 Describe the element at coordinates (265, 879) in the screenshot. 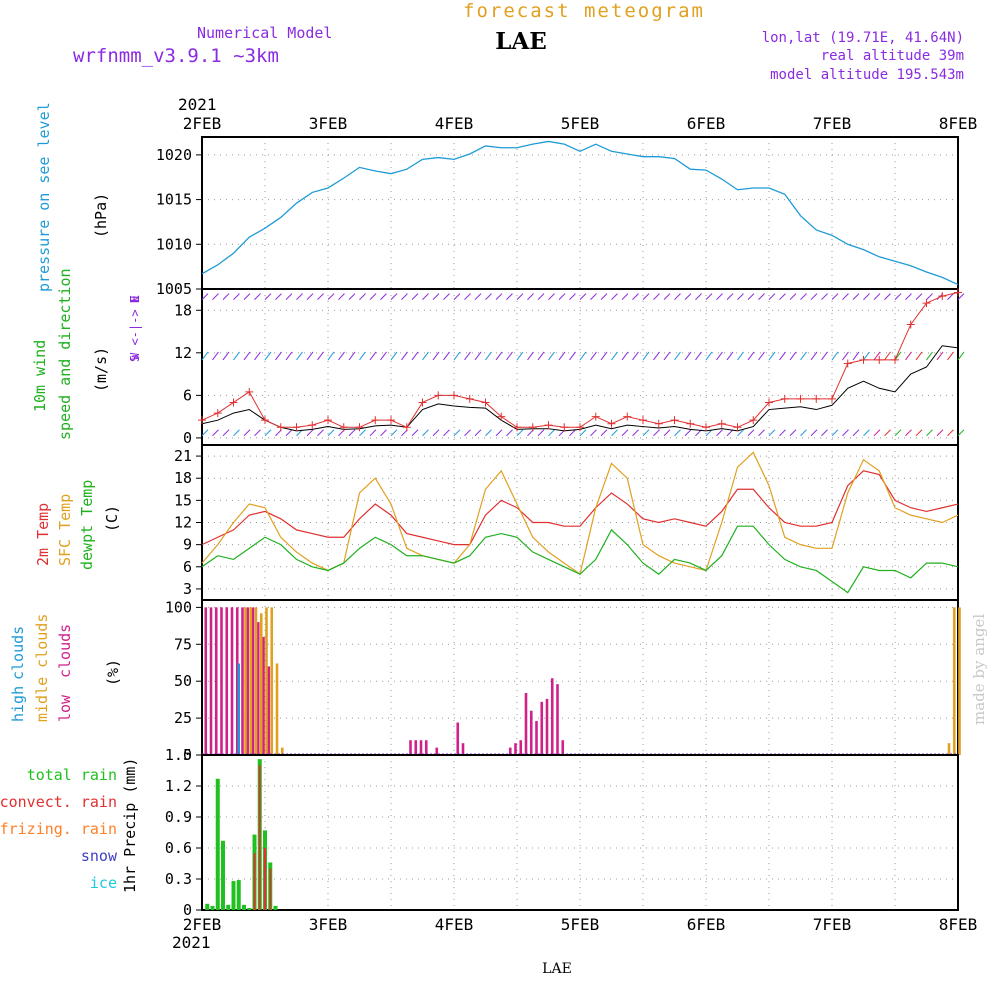

I see `precip-convect-bar` at that location.